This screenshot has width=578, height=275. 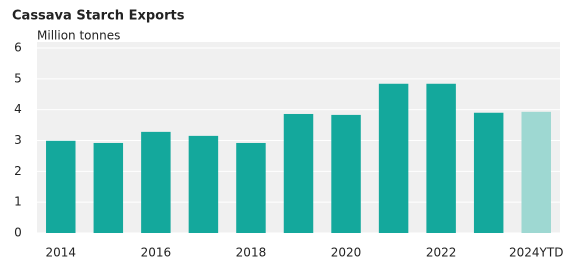 I want to click on x-tick-label: 2014, so click(x=60, y=253).